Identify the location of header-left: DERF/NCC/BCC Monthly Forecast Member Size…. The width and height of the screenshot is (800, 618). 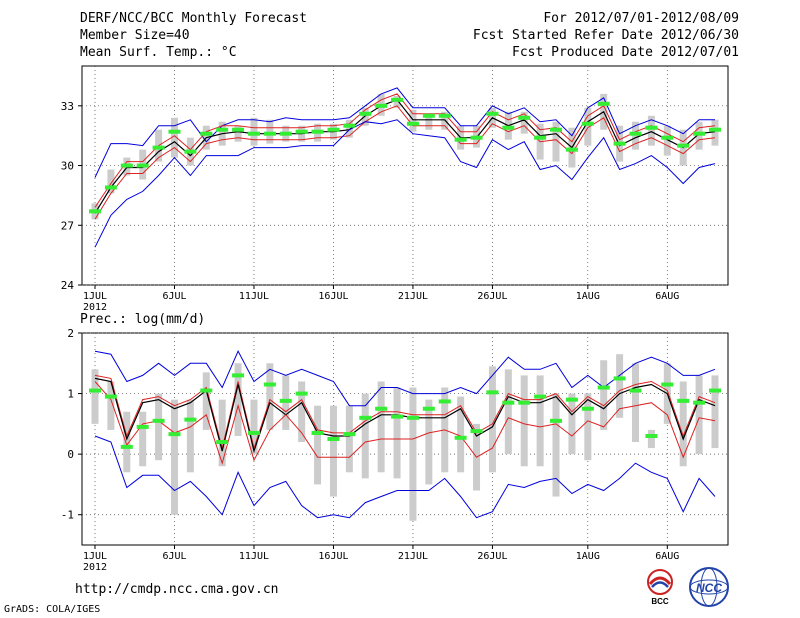
(193, 35).